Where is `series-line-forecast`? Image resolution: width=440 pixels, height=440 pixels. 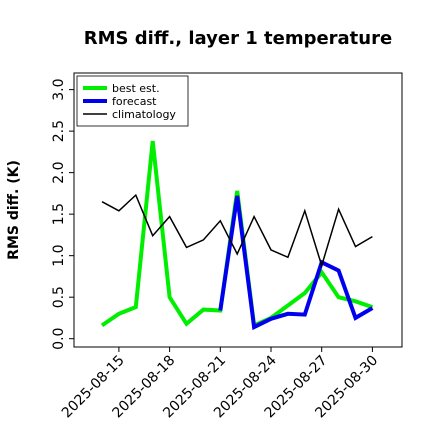
series-line-forecast is located at coordinates (296, 263).